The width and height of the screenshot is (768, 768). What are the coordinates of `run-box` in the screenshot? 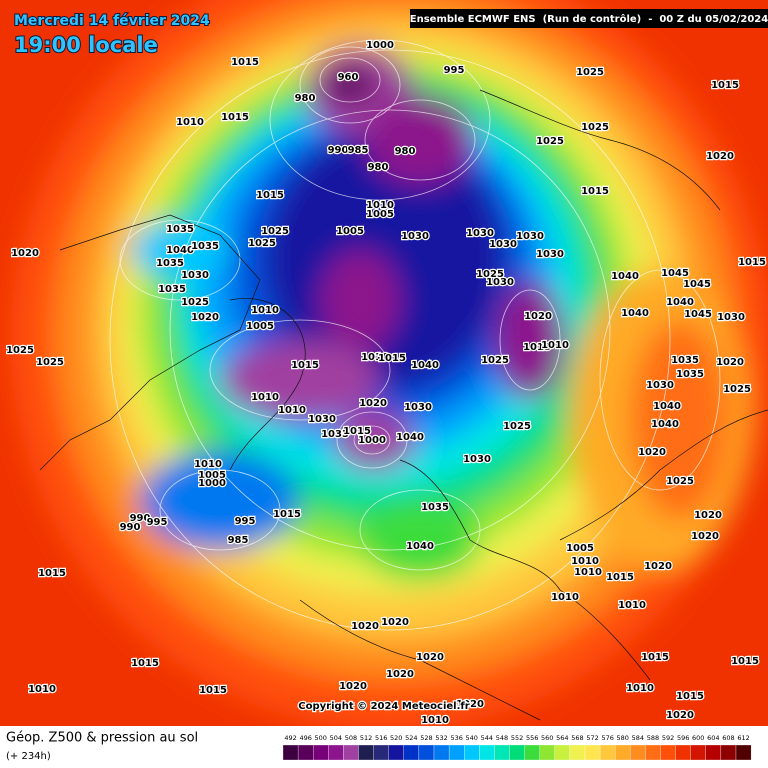 It's located at (589, 18).